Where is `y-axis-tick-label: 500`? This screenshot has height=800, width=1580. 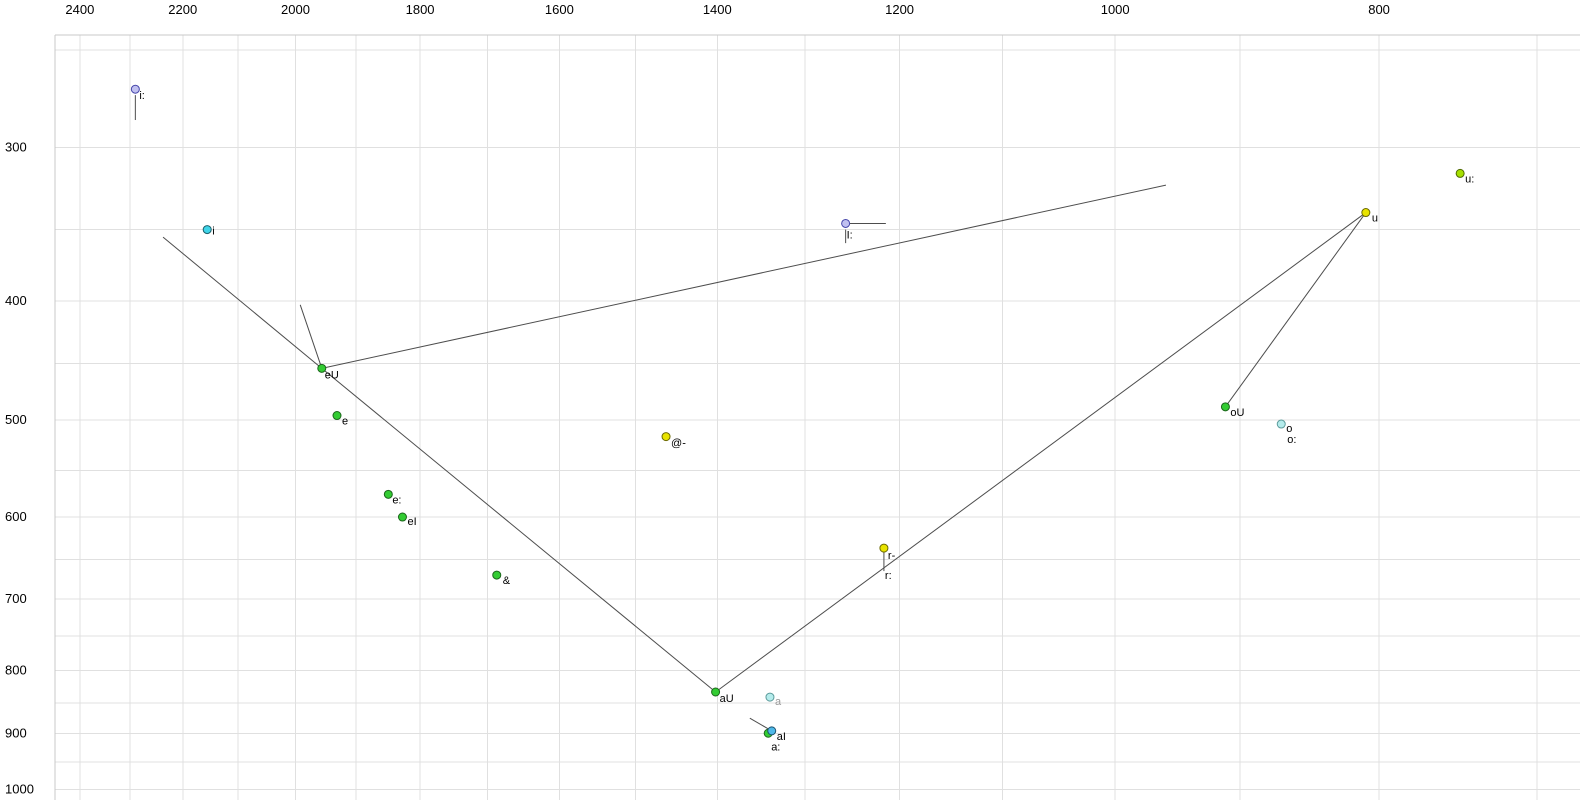
y-axis-tick-label: 500 is located at coordinates (16, 419).